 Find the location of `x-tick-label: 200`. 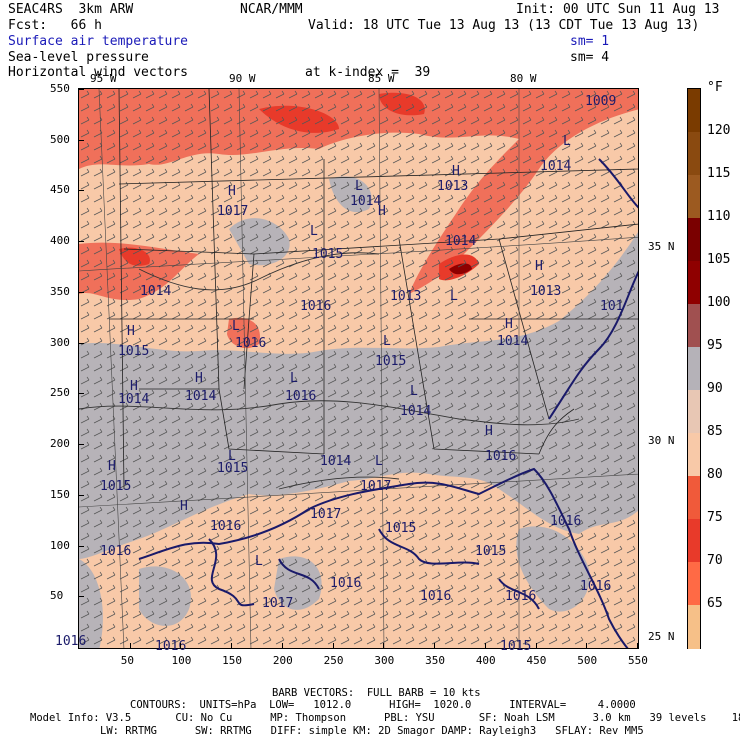

x-tick-label: 200 is located at coordinates (282, 660).